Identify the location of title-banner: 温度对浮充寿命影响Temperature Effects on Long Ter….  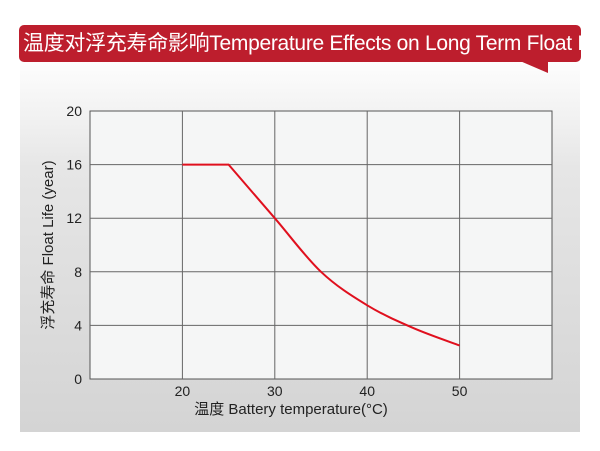
(300, 43).